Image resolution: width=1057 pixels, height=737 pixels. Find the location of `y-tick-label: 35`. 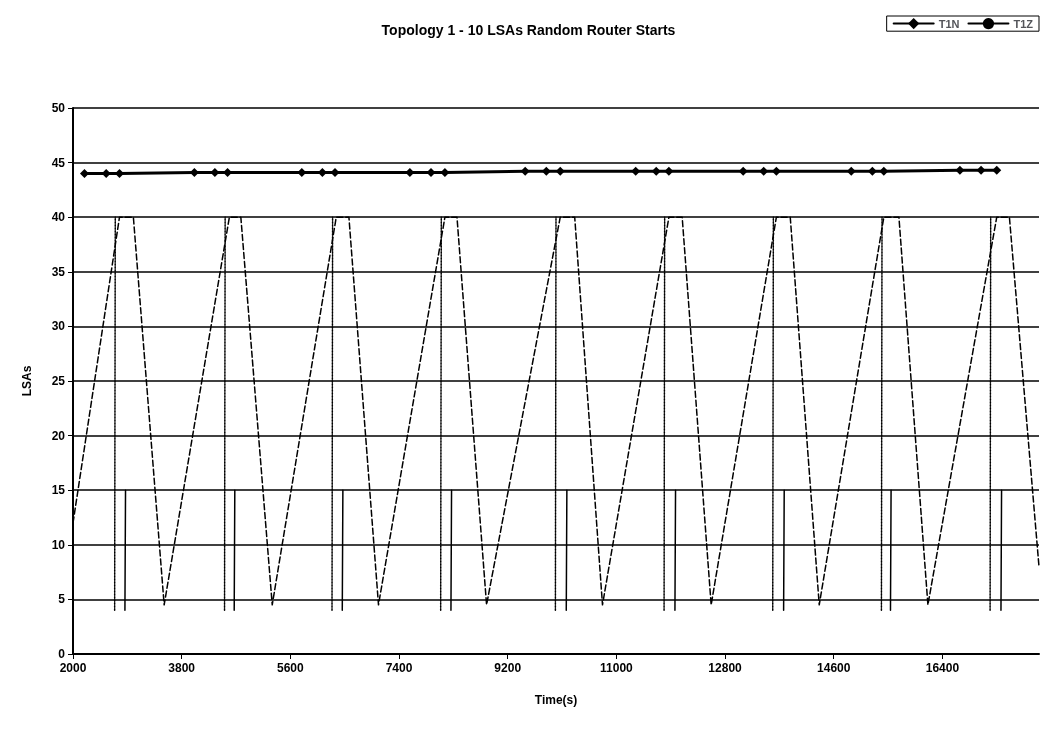

y-tick-label: 35 is located at coordinates (58, 271).